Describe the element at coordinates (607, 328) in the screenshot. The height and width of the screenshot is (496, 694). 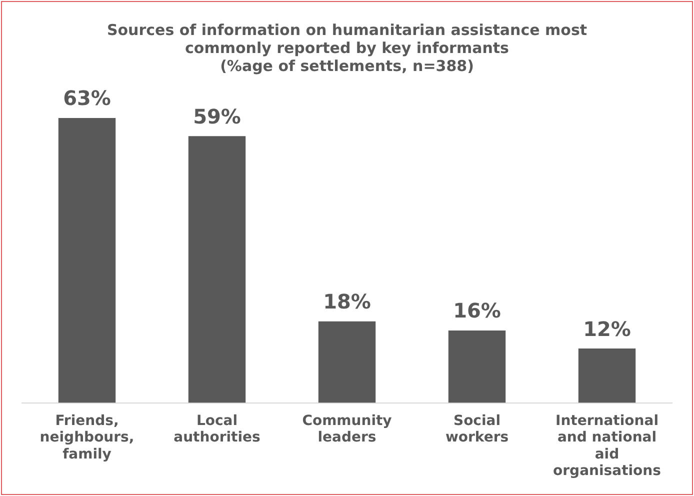
I see `data-label: 12%` at that location.